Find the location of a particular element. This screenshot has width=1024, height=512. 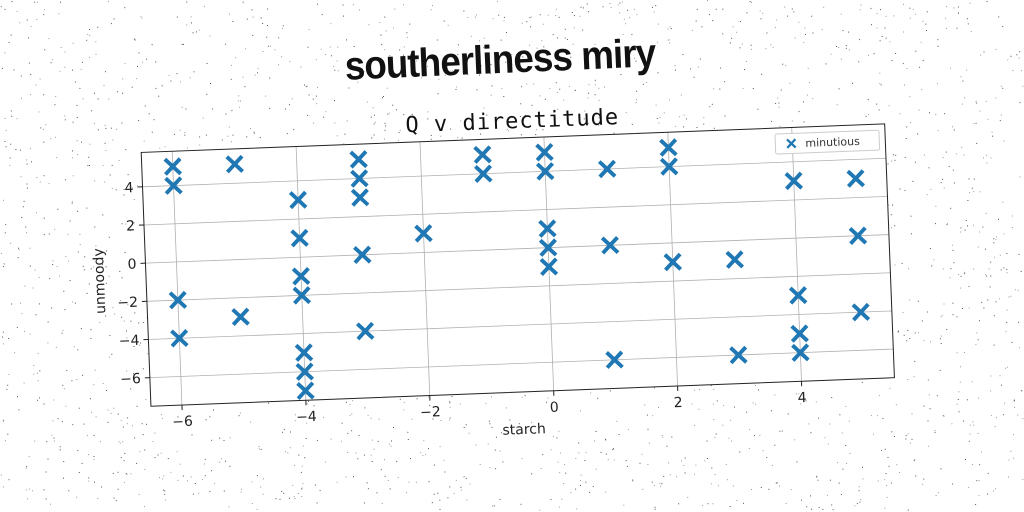

y-tick-label: −2 is located at coordinates (127, 303).